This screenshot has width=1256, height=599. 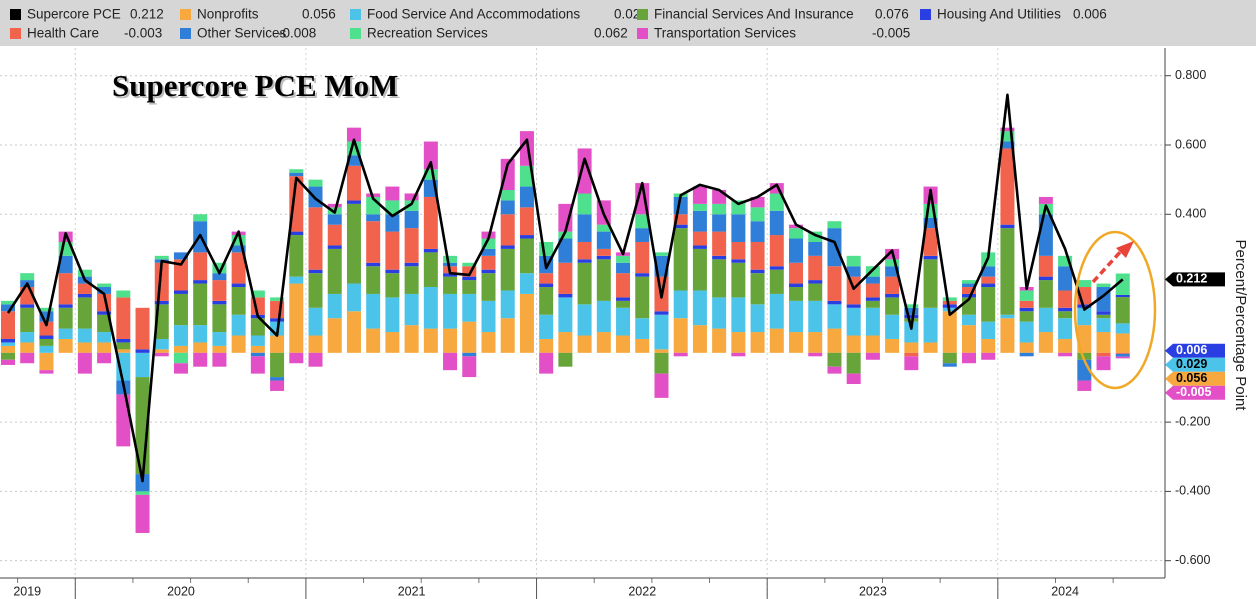 I want to click on value-tag-label: 0.056, so click(x=1191, y=378).